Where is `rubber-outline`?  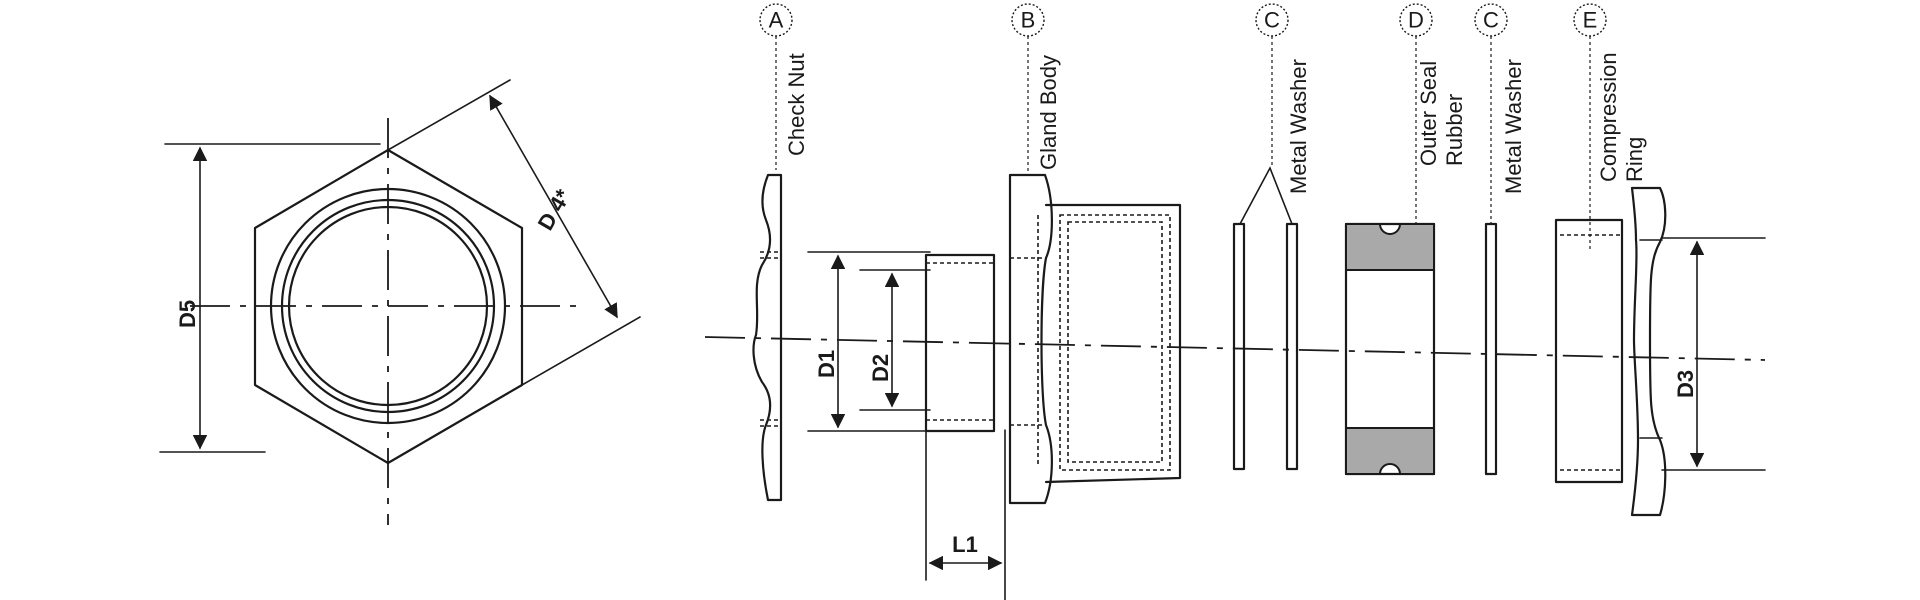 rubber-outline is located at coordinates (1390, 349).